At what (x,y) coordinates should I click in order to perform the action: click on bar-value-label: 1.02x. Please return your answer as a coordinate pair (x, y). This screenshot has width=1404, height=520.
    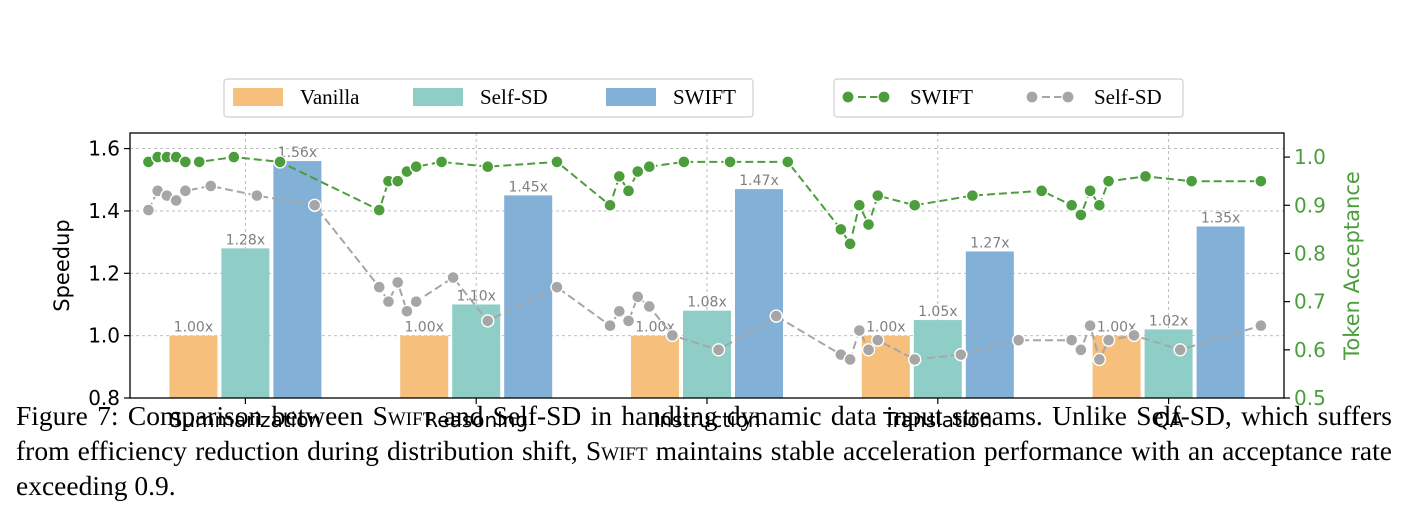
    Looking at the image, I should click on (1168, 321).